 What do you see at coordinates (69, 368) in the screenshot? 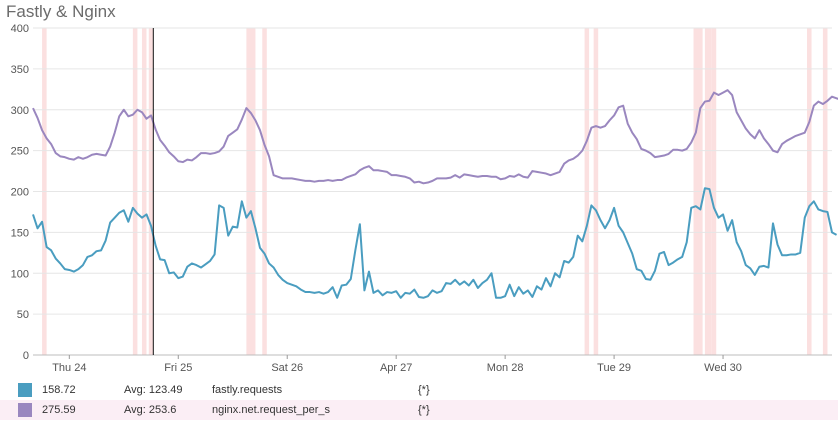
I see `x-tick-label: Thu 24` at bounding box center [69, 368].